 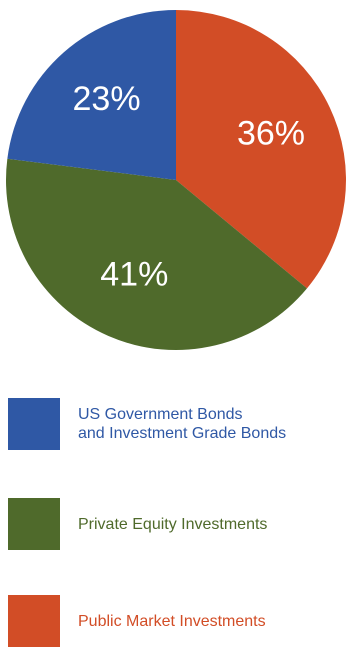 What do you see at coordinates (172, 621) in the screenshot?
I see `legend-label-public-market: Public Market Investments` at bounding box center [172, 621].